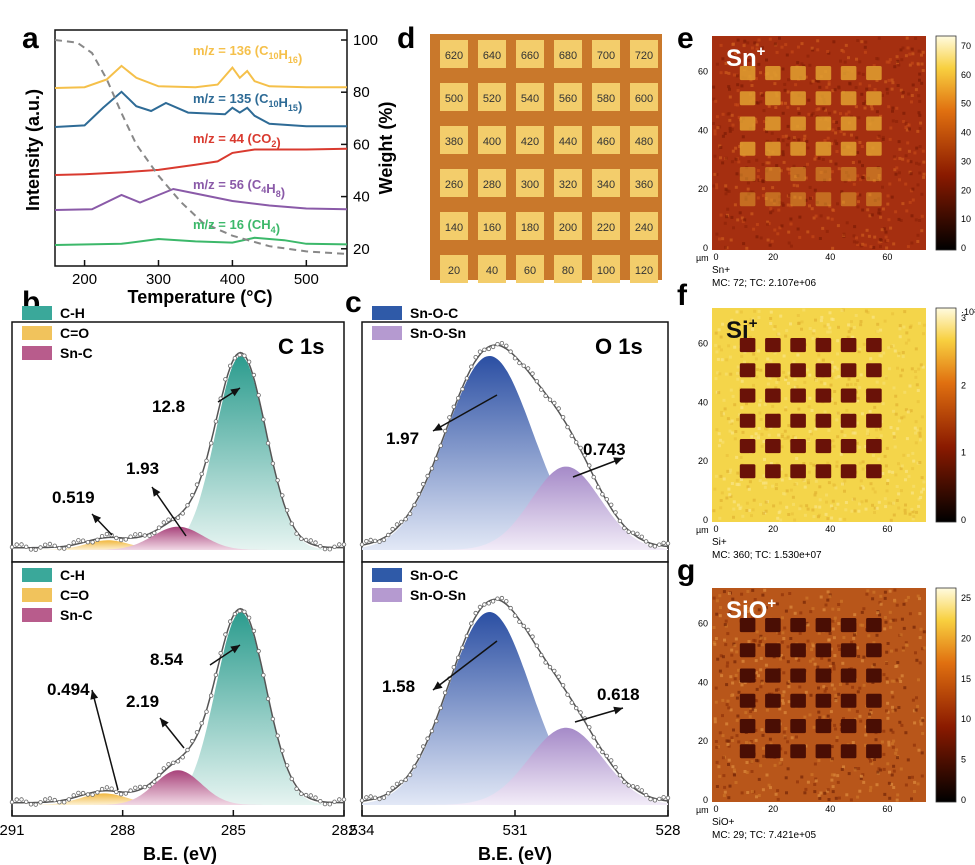 The image size is (975, 865). I want to click on series-label-4: m/z = 16 (CH4), so click(236, 226).